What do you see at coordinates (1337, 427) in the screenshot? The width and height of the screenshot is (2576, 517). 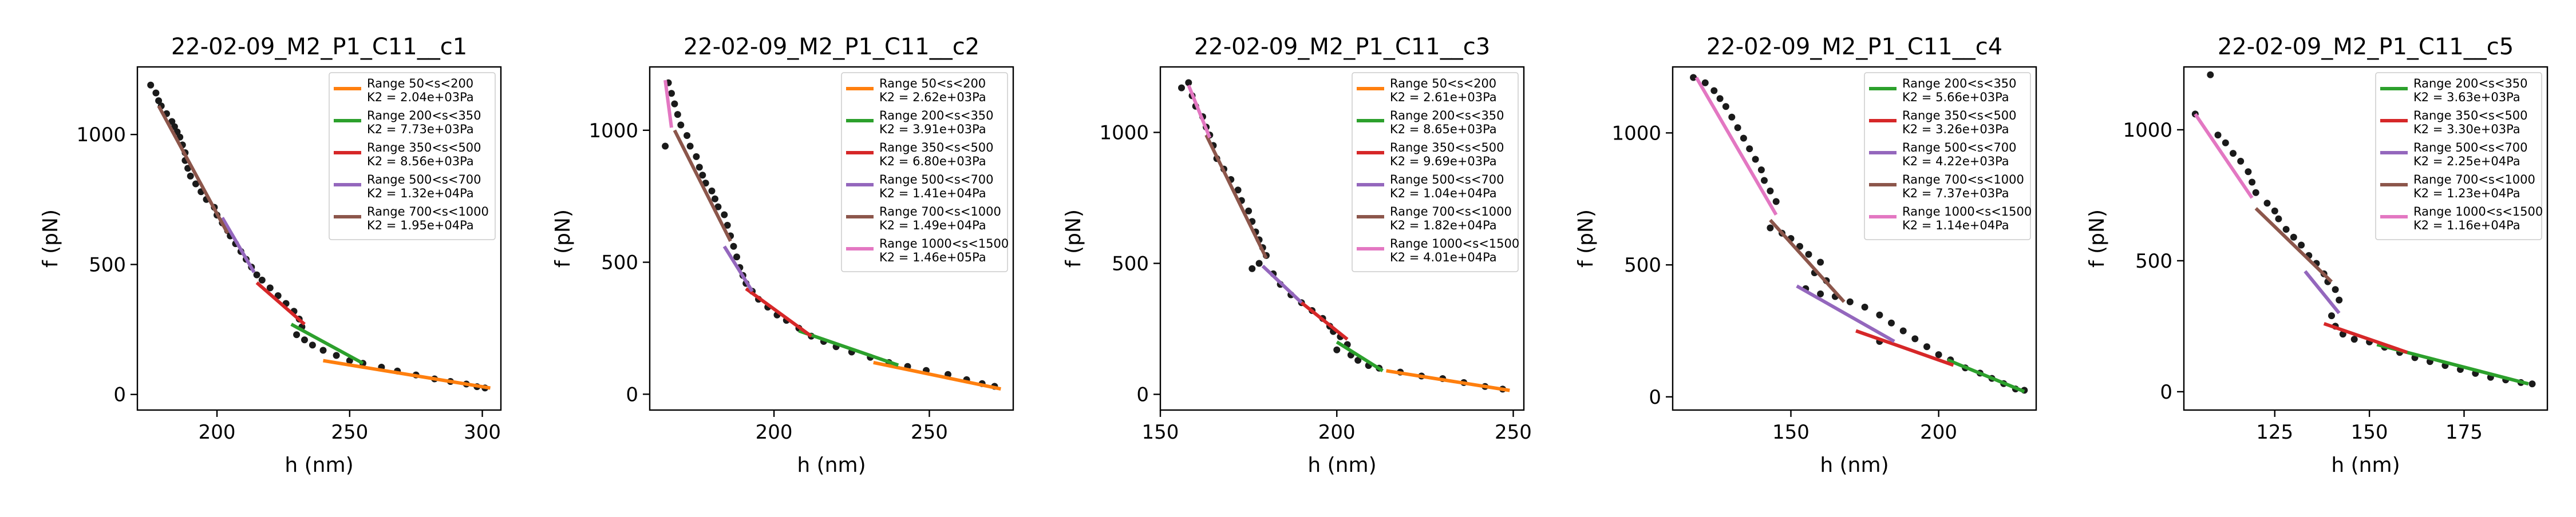 I see `x-axis: 150 200 250` at bounding box center [1337, 427].